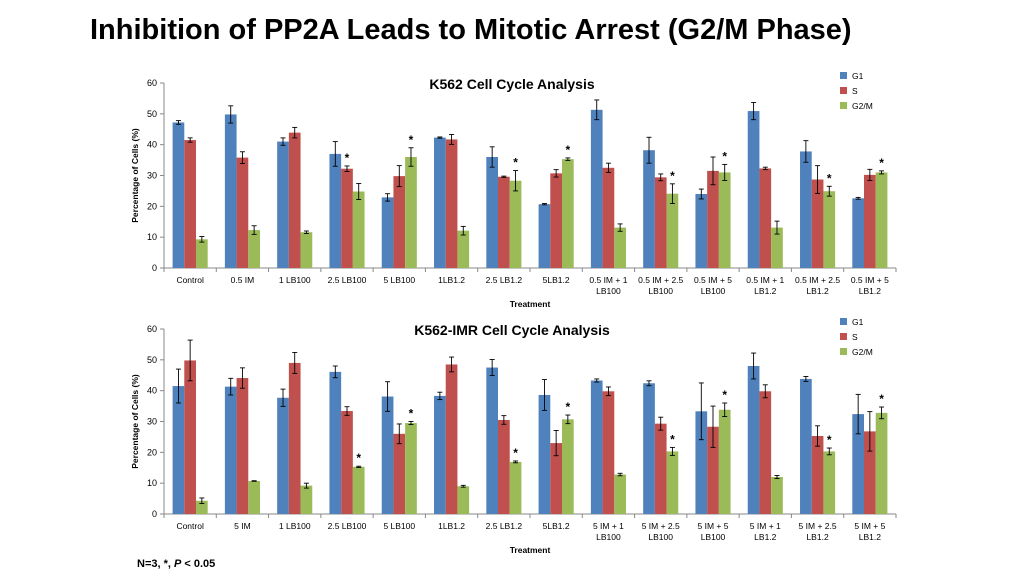 This screenshot has width=1024, height=576. I want to click on legend-label-g1: G1, so click(858, 76).